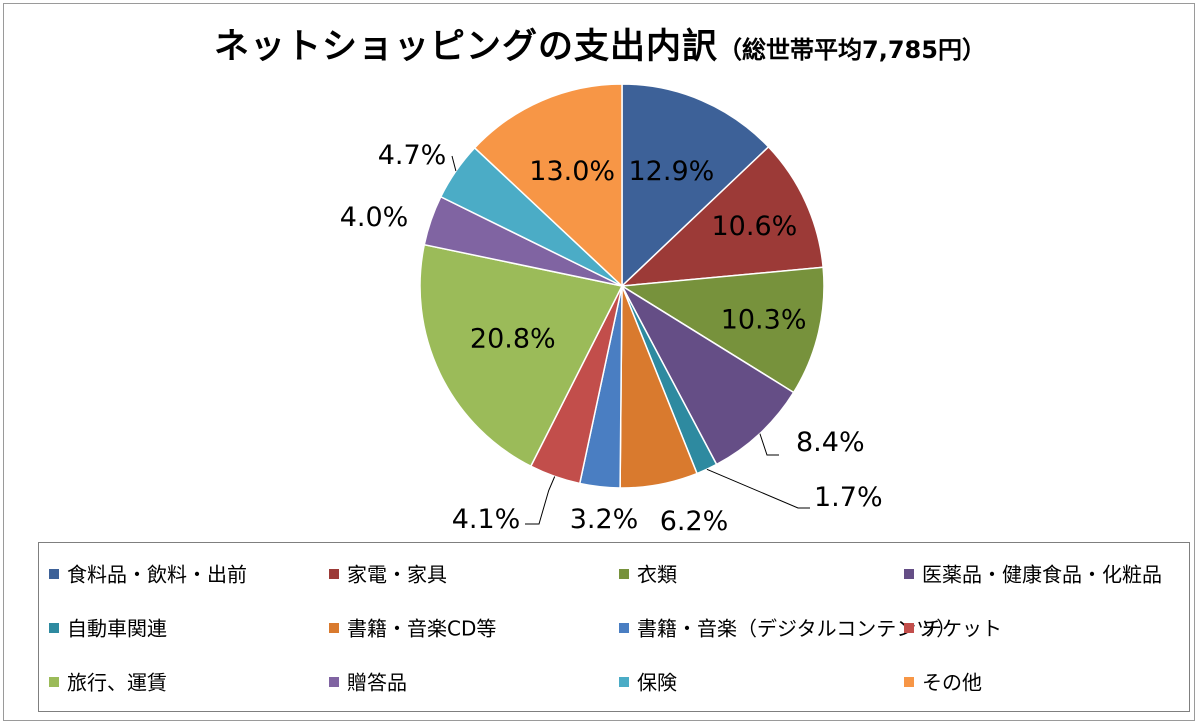 The width and height of the screenshot is (1200, 726). What do you see at coordinates (852, 50) in the screenshot?
I see `chart-title-subtitle: （総世帯平均7,785円）` at bounding box center [852, 50].